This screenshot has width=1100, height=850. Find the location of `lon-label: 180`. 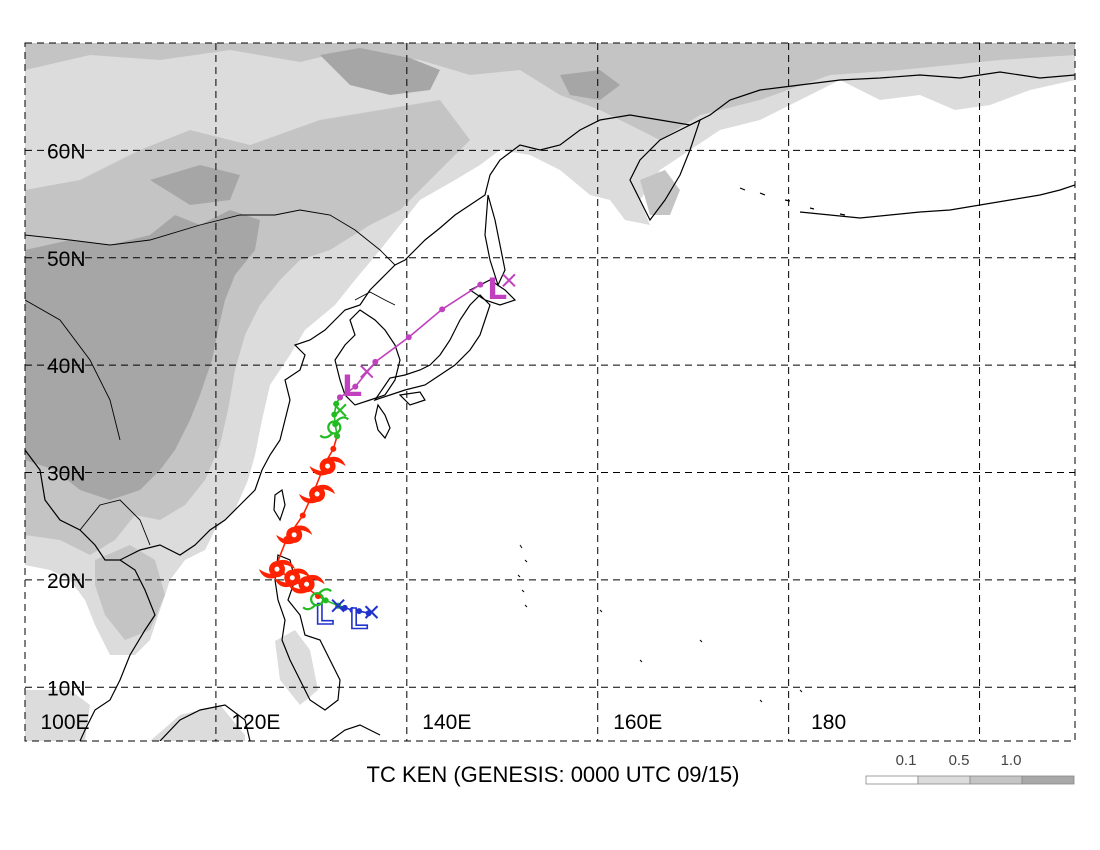

lon-label: 180 is located at coordinates (828, 722).